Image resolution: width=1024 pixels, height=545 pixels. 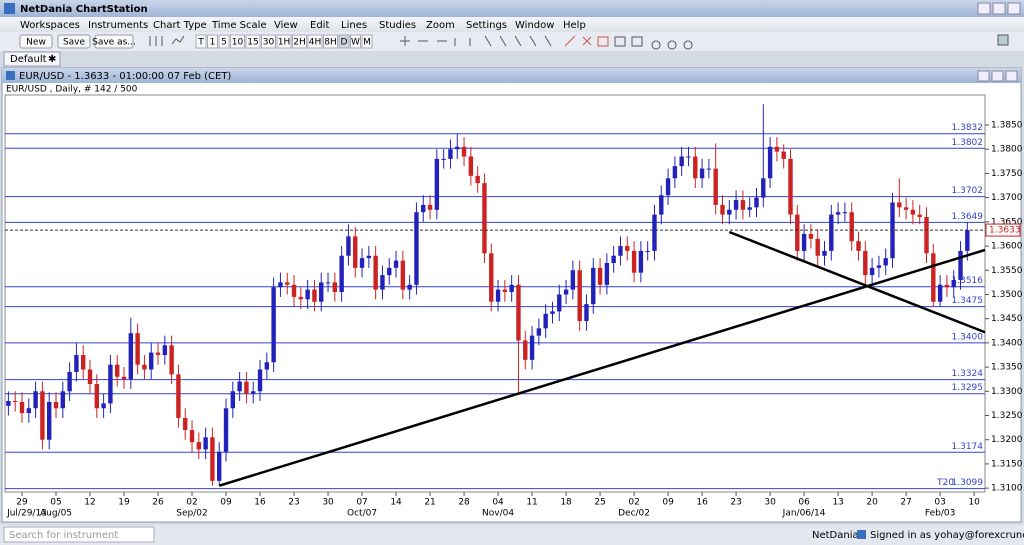 What do you see at coordinates (50, 25) in the screenshot?
I see `menu-item: Workspaces` at bounding box center [50, 25].